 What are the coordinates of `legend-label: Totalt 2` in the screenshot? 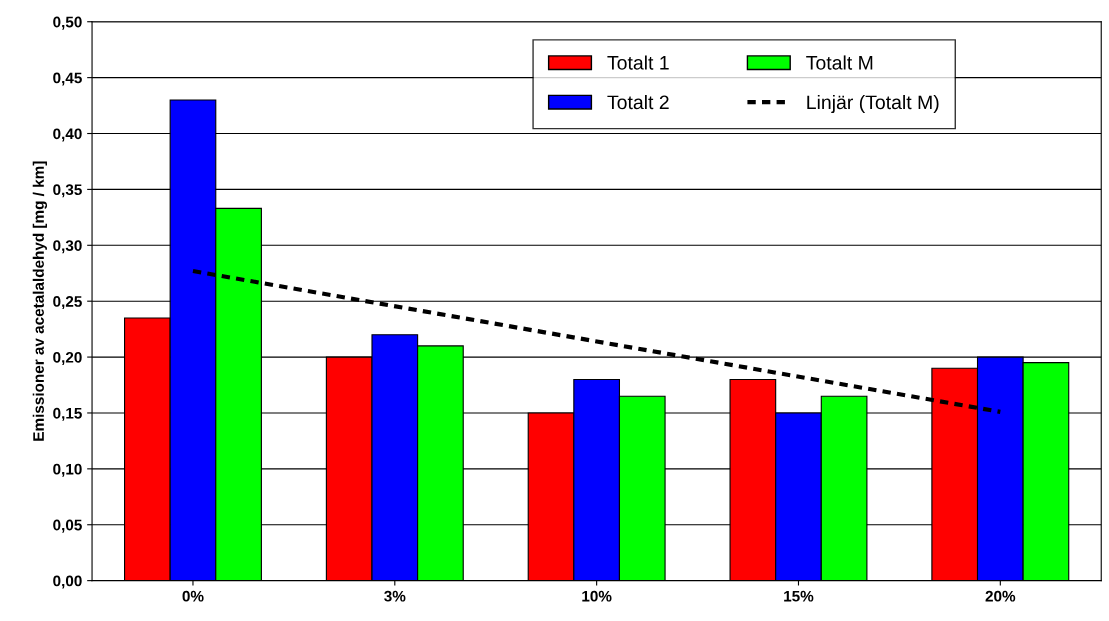 It's located at (638, 102).